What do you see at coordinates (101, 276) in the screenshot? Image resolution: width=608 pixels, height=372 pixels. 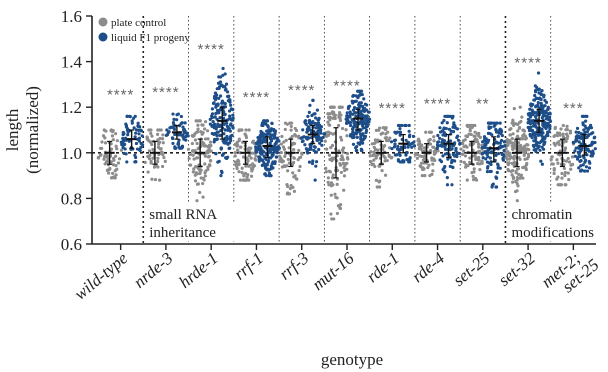 I see `x-tick-label: wild-type` at bounding box center [101, 276].